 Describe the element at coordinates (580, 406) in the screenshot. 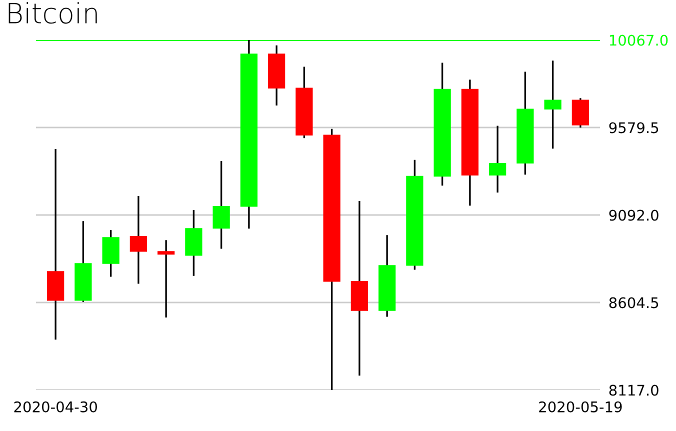

I see `x-tick-label: 2020-05-19` at that location.